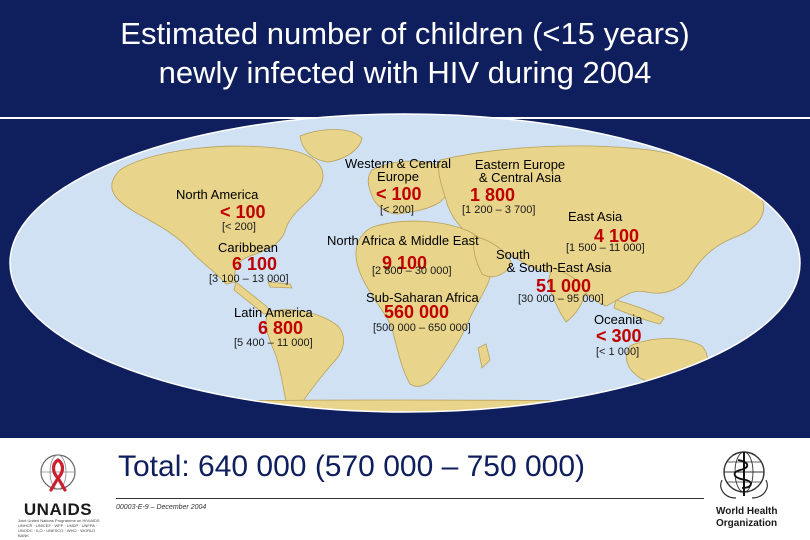 The height and width of the screenshot is (540, 810). Describe the element at coordinates (403, 240) in the screenshot. I see `region-name-north-africa-middle-east: North Africa & Middle East` at that location.